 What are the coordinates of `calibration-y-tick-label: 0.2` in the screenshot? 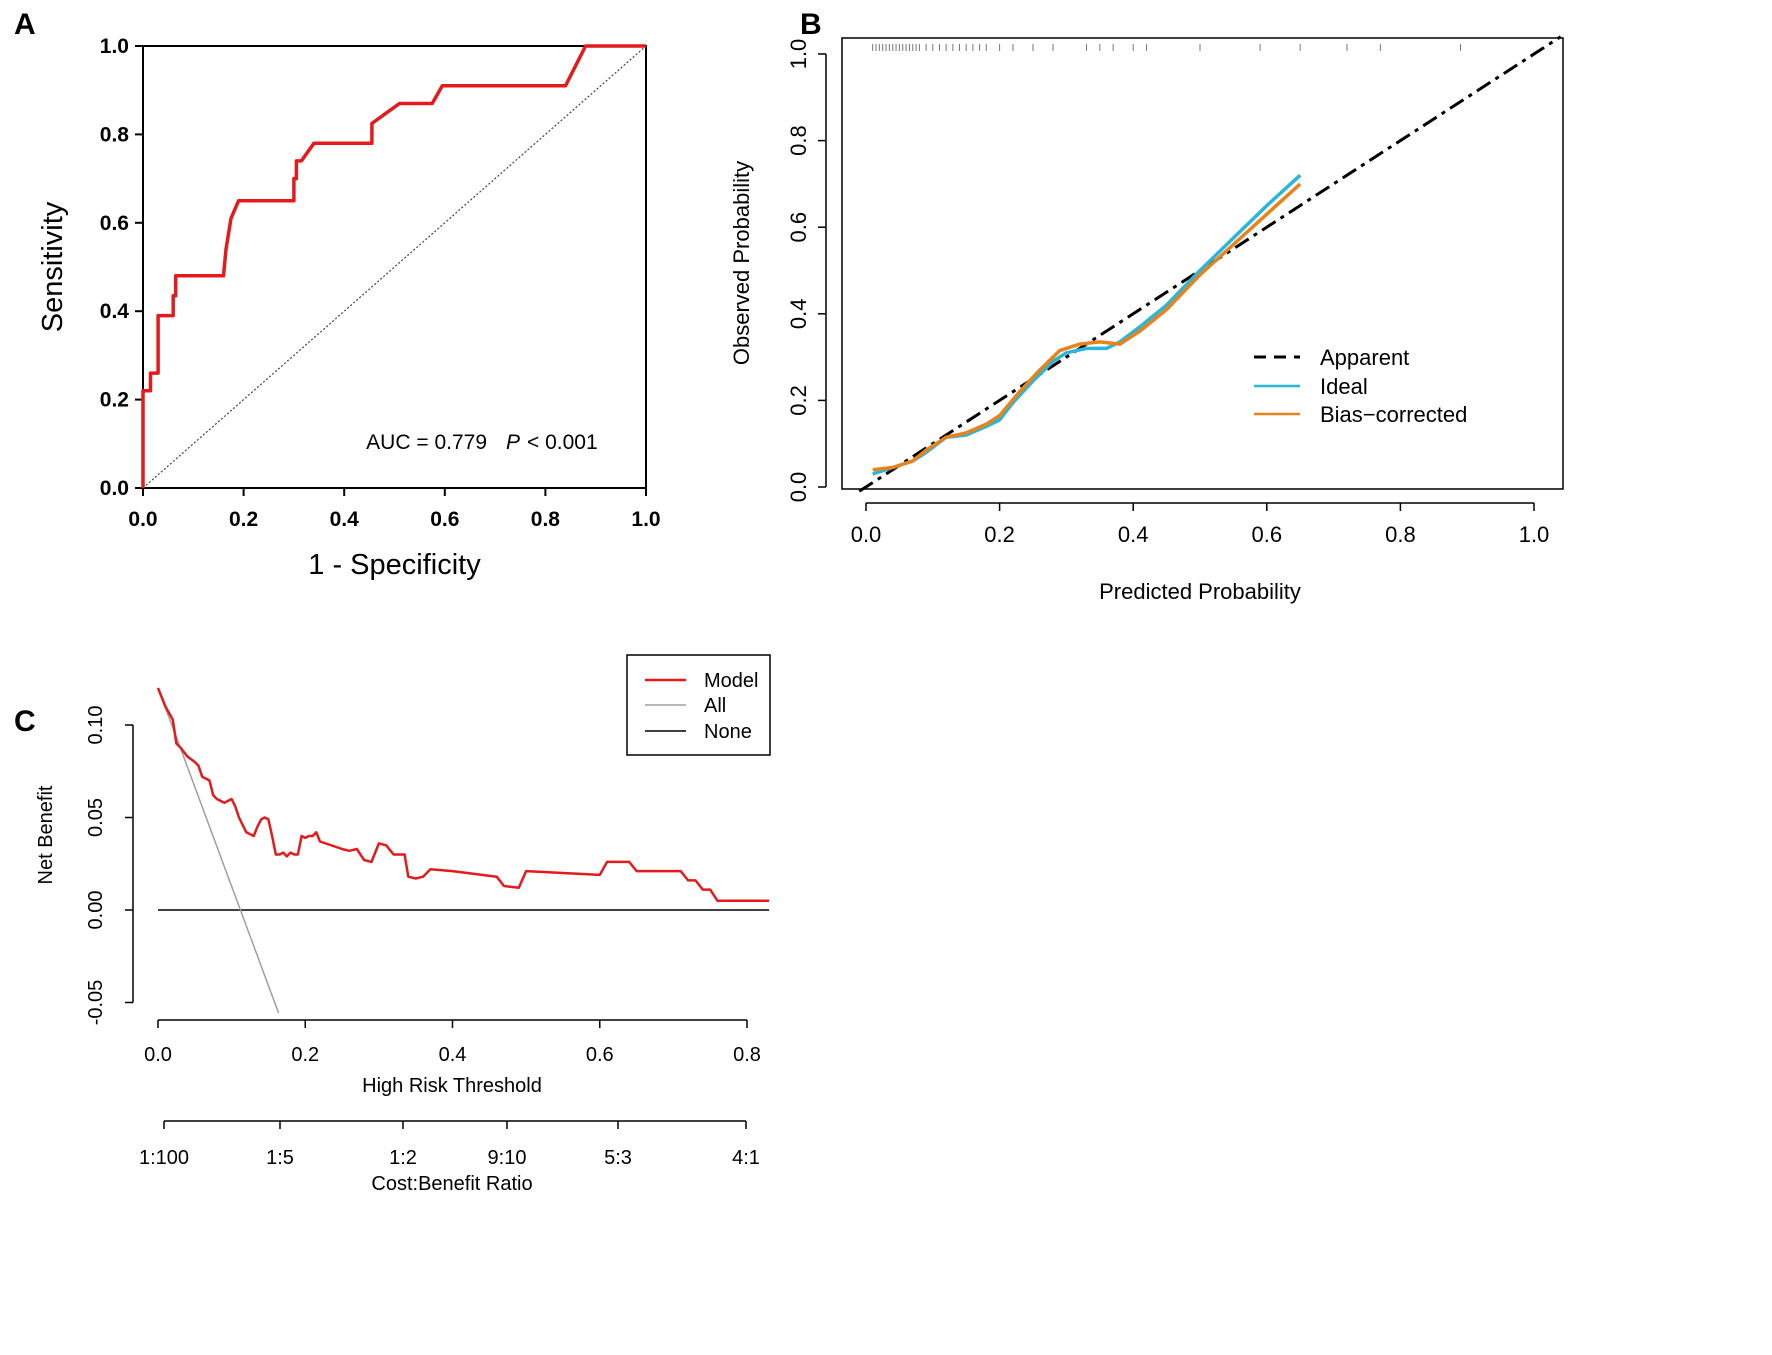 It's located at (798, 400).